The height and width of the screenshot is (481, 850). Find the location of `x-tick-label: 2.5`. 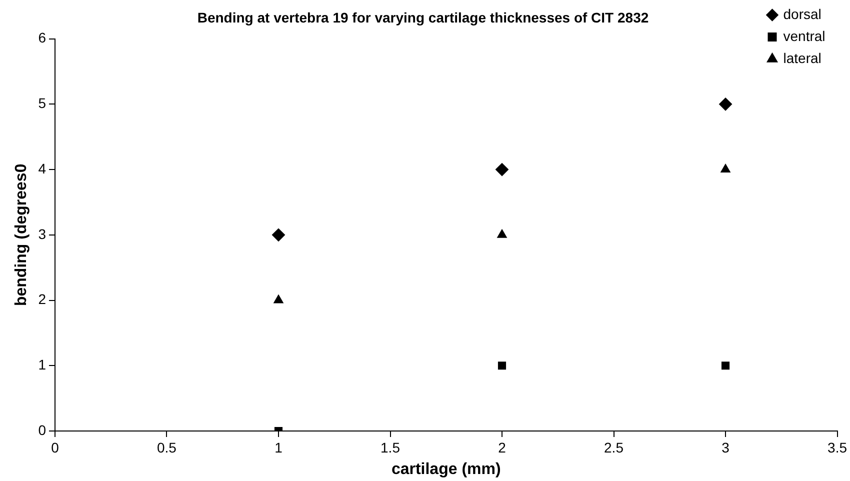

x-tick-label: 2.5 is located at coordinates (614, 447).